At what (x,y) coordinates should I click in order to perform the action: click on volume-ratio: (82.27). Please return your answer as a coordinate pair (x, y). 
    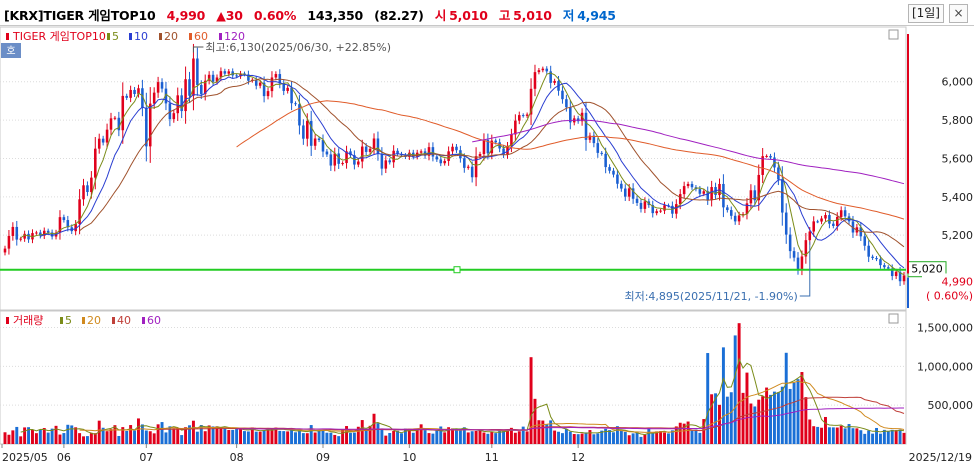
    Looking at the image, I should click on (399, 15).